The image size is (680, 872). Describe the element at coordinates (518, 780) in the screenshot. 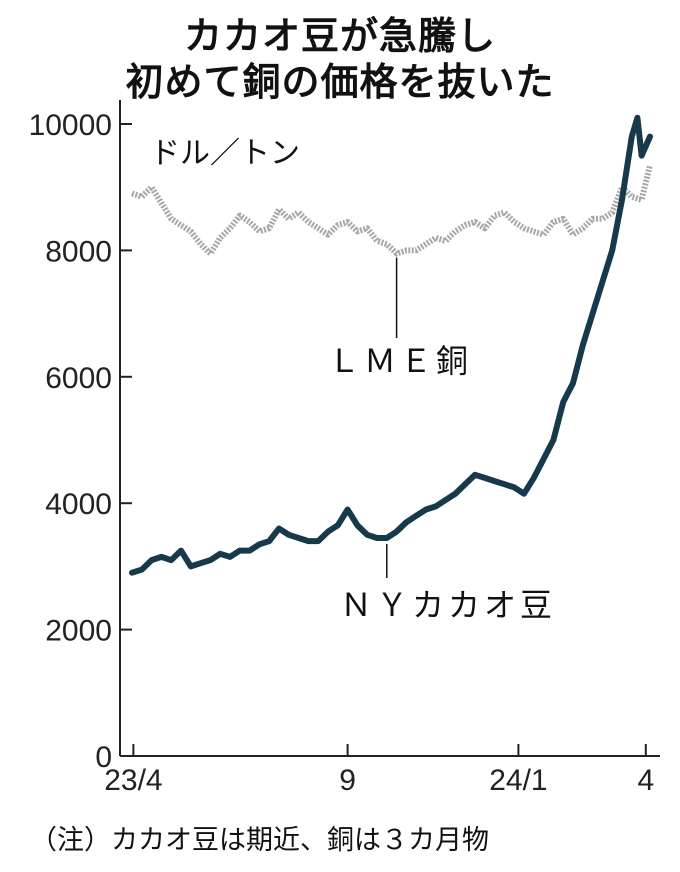

I see `x-tick-label: 24/1` at that location.